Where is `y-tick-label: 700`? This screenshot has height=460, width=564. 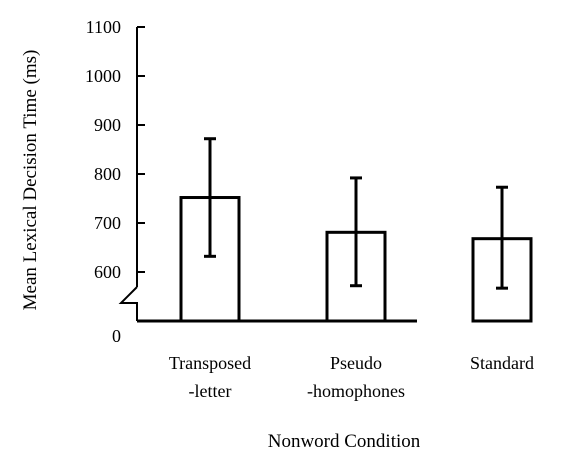
y-tick-label: 700 is located at coordinates (107, 223).